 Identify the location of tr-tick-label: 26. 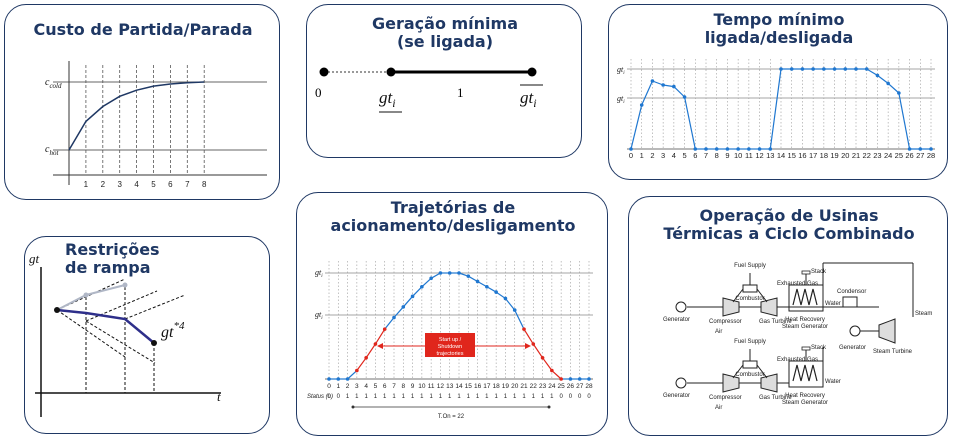
(571, 386).